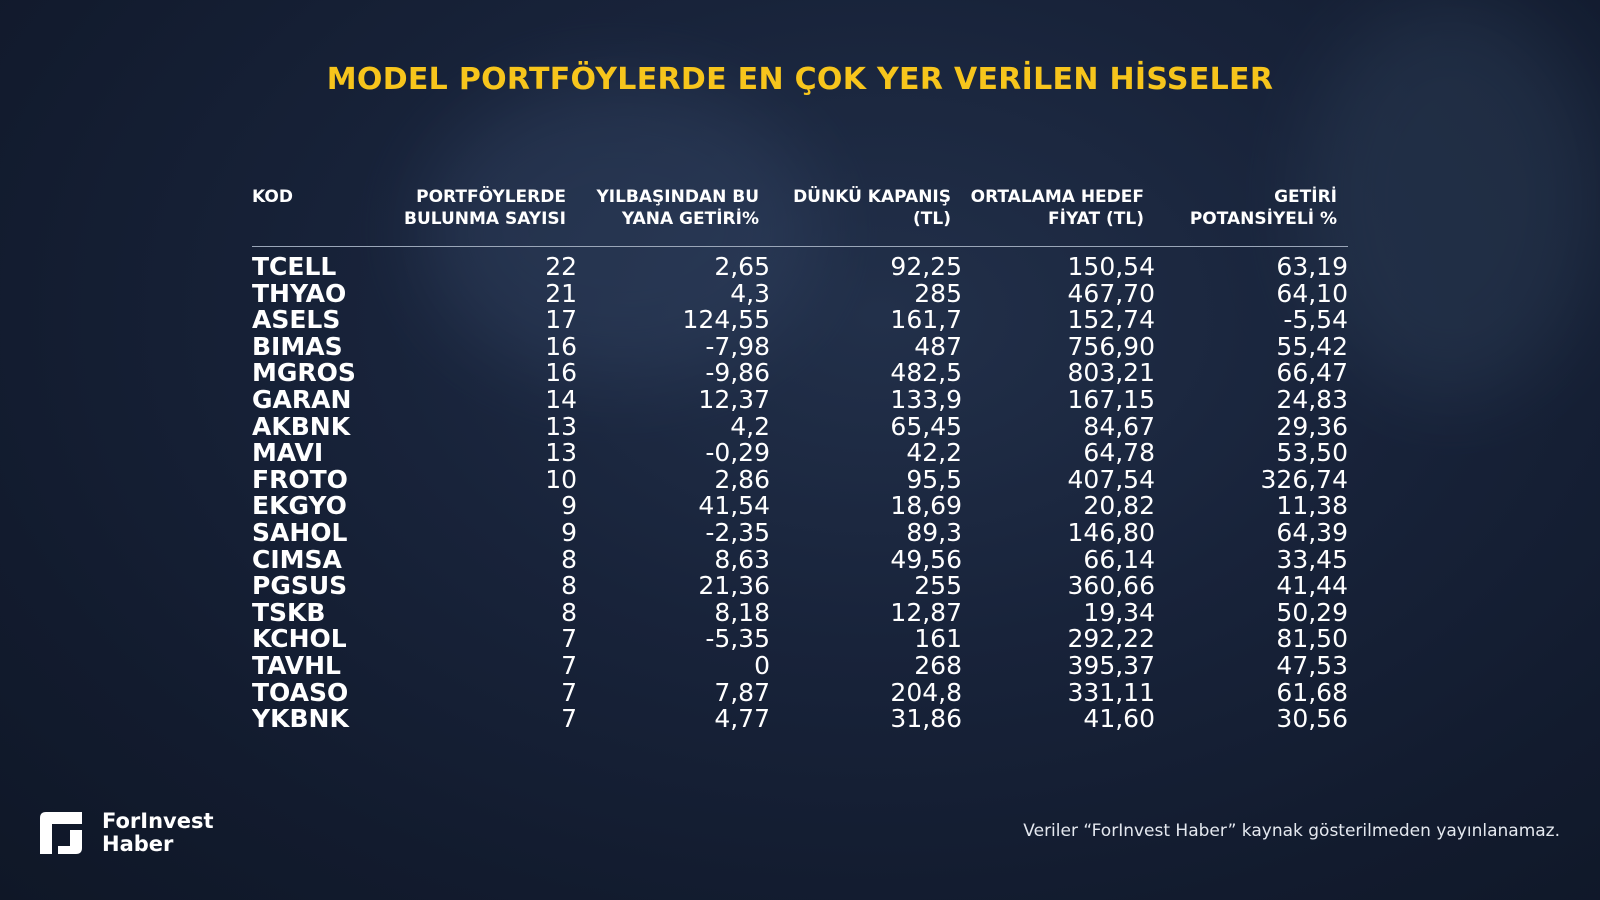 This screenshot has height=900, width=1600. I want to click on table-cell: 19,34, so click(1119, 612).